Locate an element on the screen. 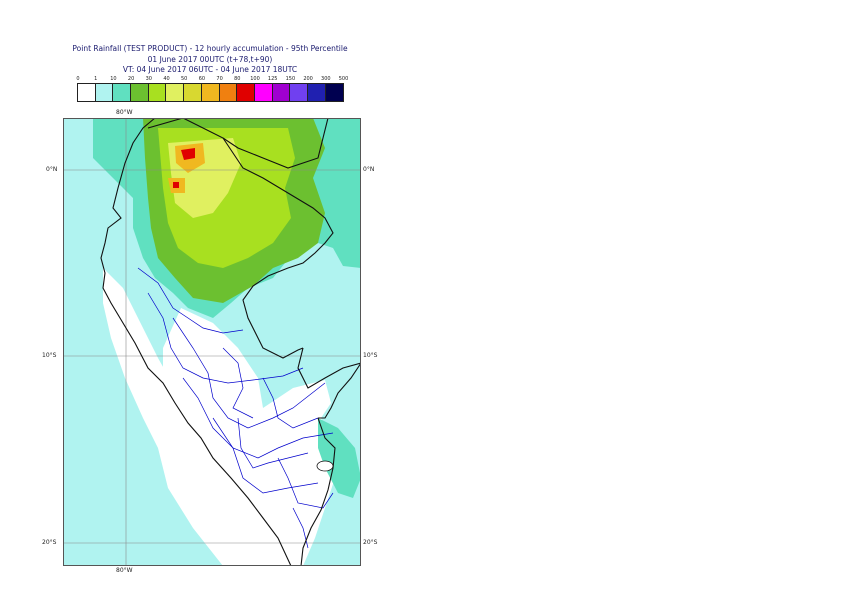 This screenshot has width=842, height=596. lon-label-bottom: 80°W is located at coordinates (124, 570).